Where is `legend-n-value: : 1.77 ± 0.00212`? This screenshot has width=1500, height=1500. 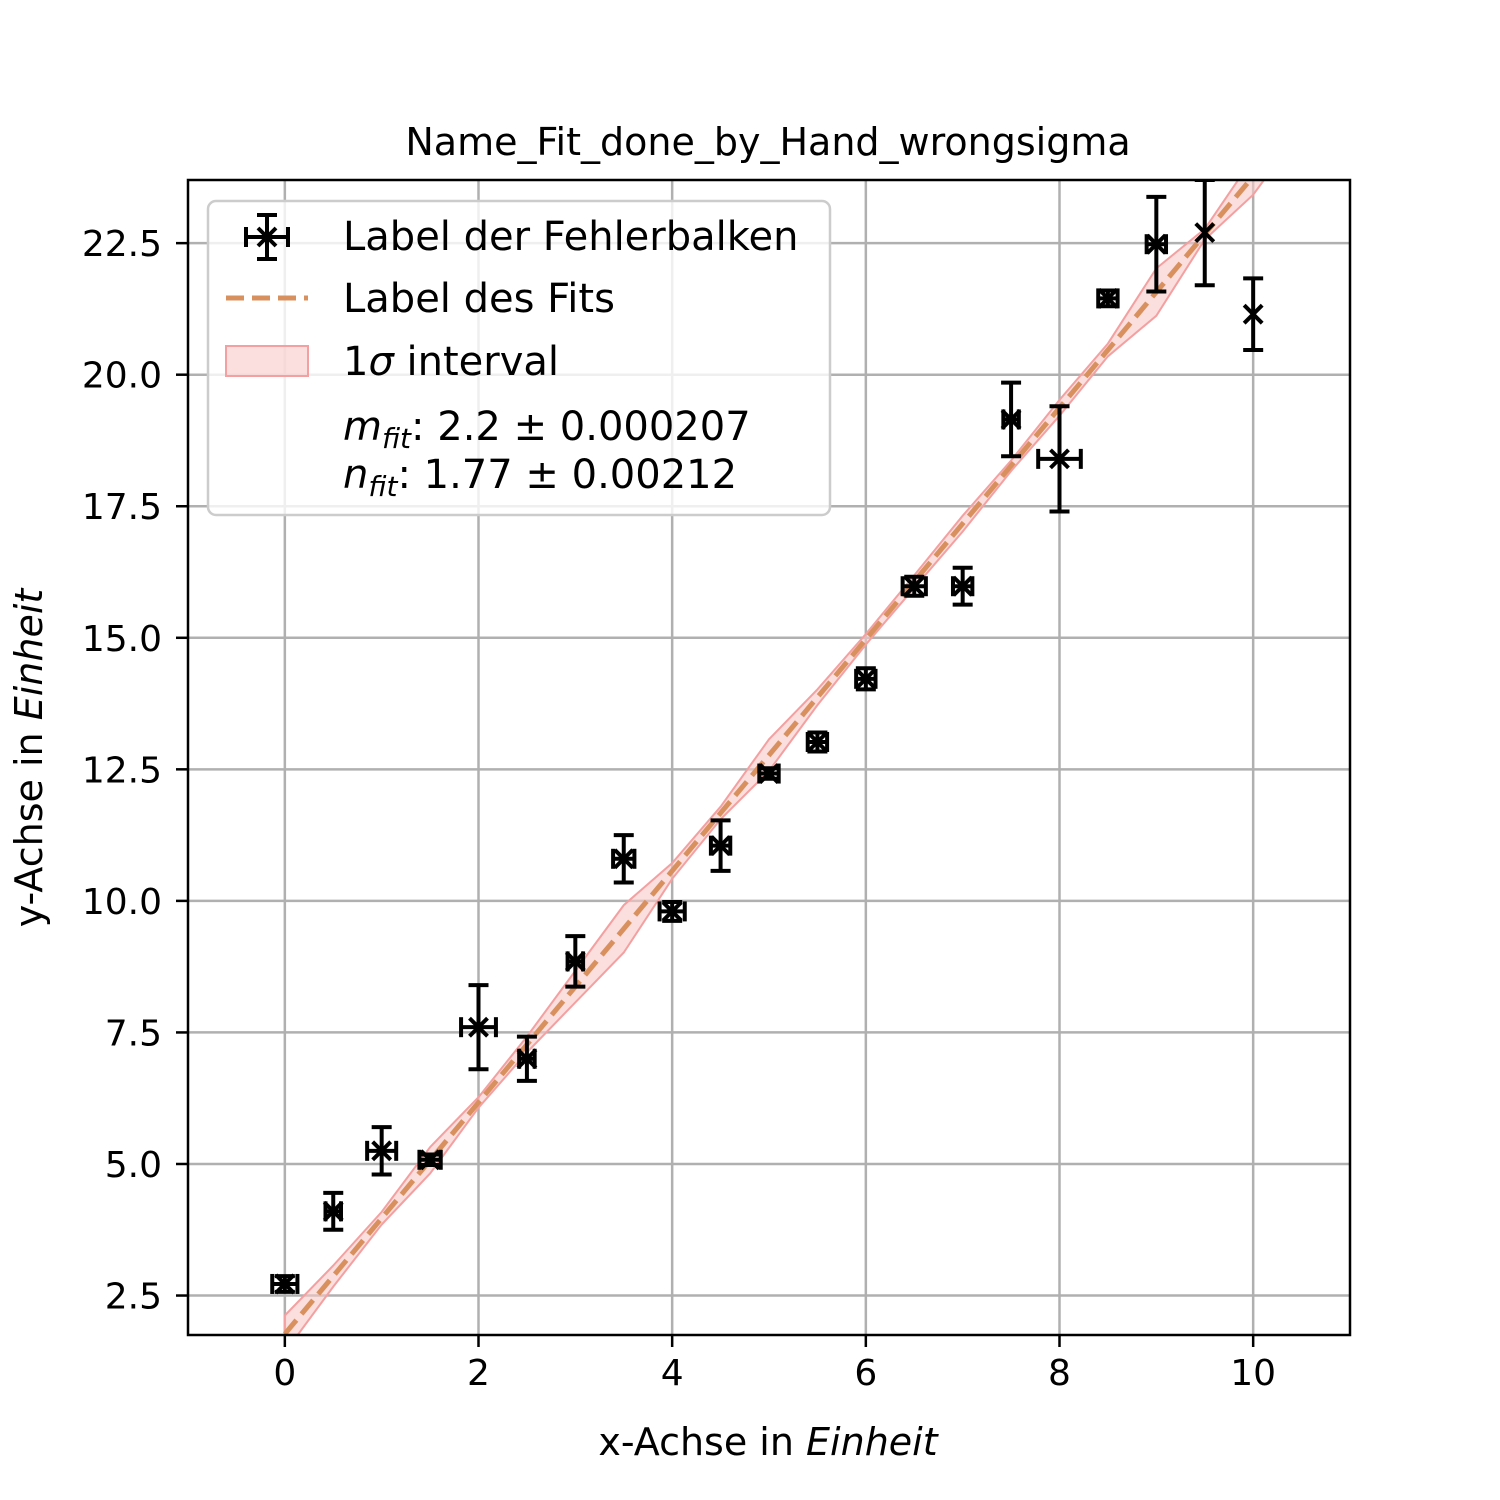 legend-n-value: : 1.77 ± 0.00212 is located at coordinates (567, 475).